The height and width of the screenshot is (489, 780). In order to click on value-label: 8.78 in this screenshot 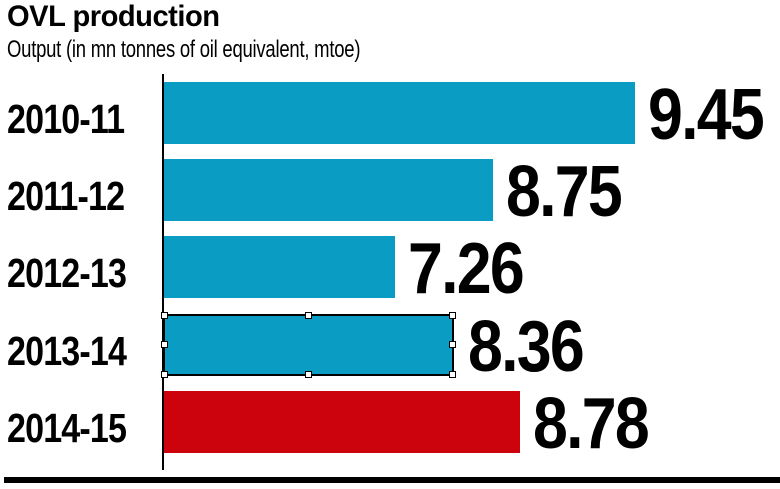, I will do `click(591, 424)`.